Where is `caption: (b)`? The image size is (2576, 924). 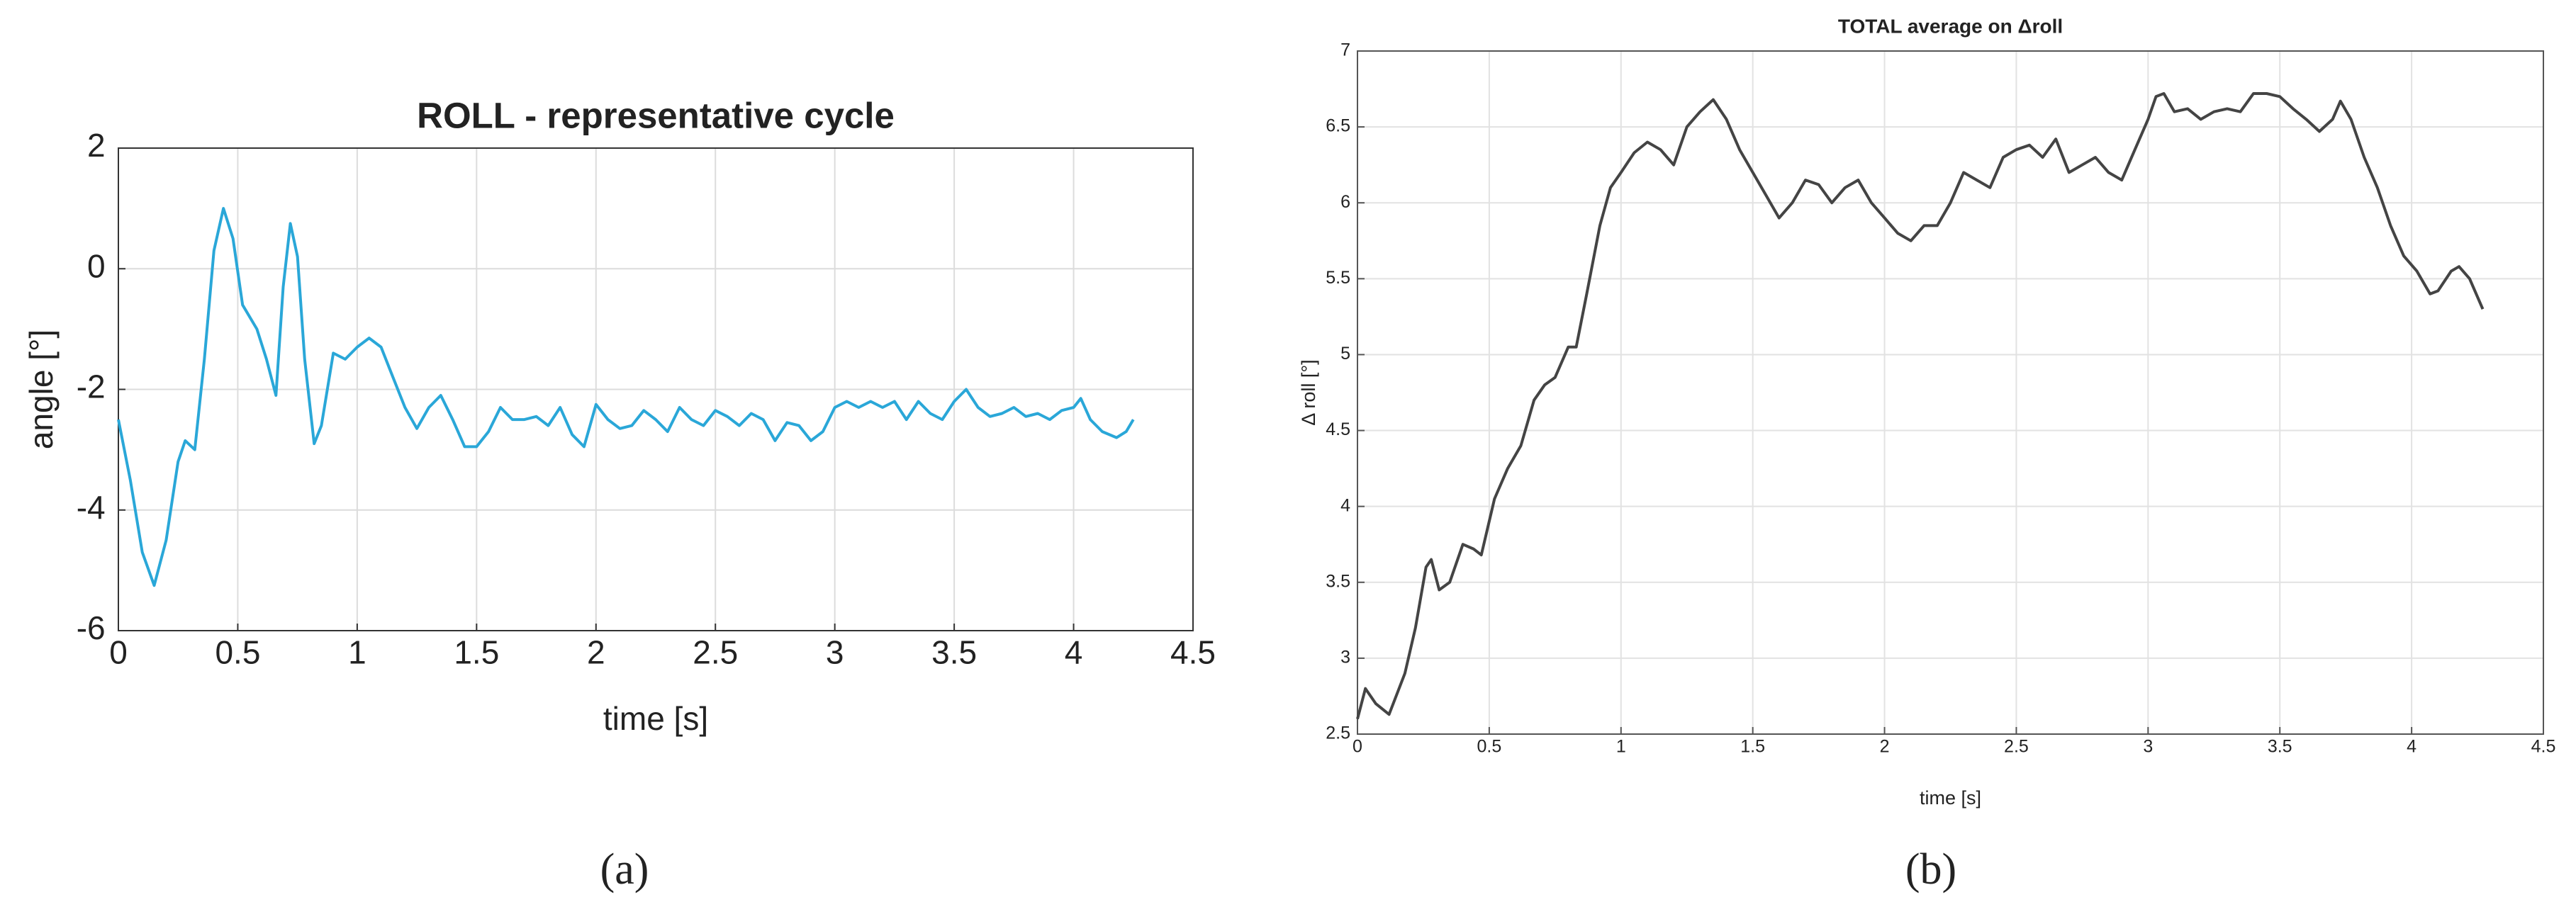 caption: (b) is located at coordinates (1931, 869).